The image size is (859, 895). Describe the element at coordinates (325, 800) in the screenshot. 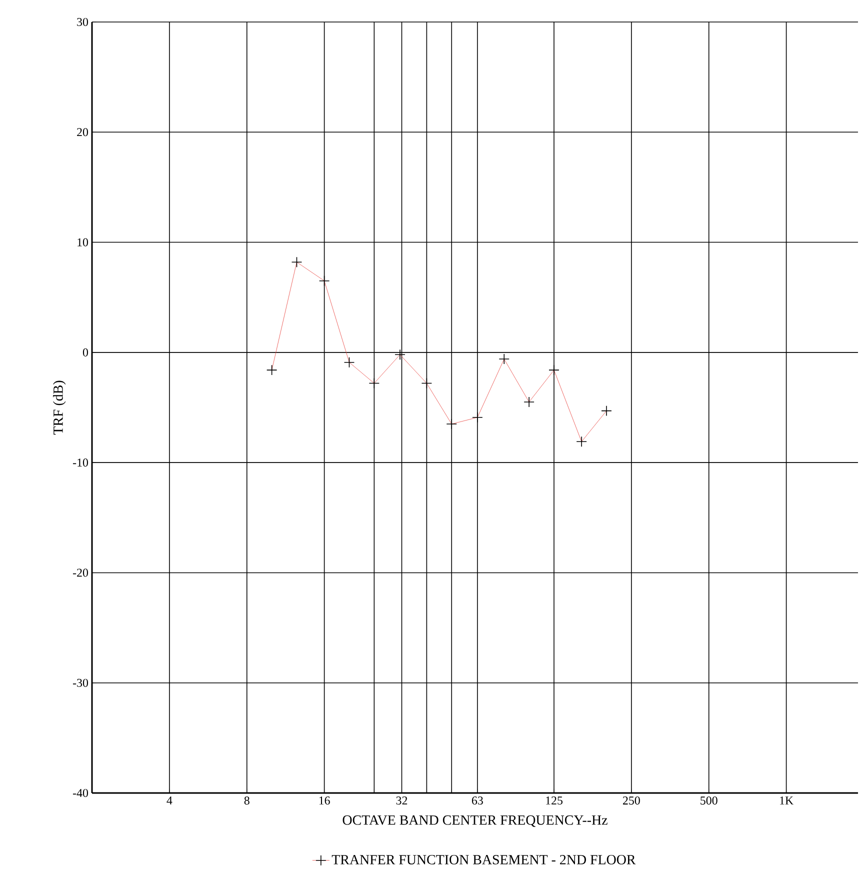

I see `x-tick-label: 16` at that location.